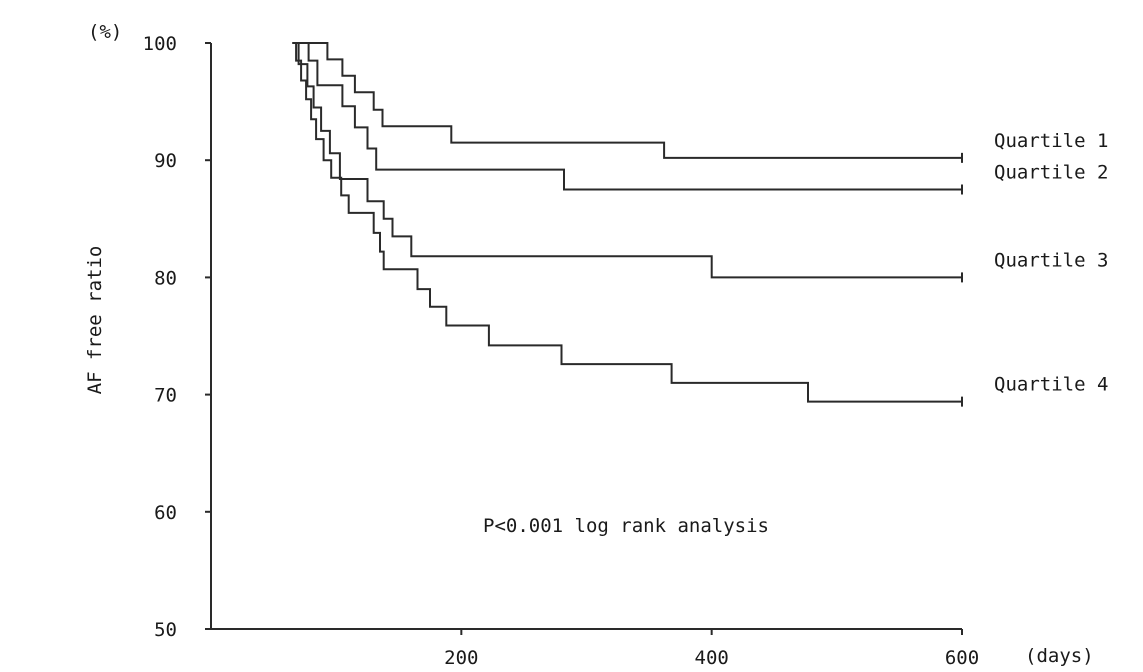  Describe the element at coordinates (165, 396) in the screenshot. I see `y-tick-label: 70` at that location.